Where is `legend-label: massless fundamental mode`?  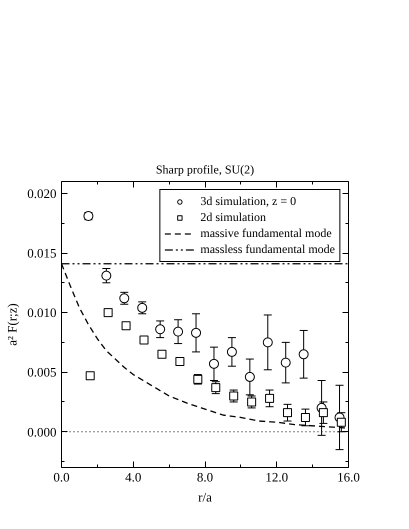
legend-label: massless fundamental mode is located at coordinates (267, 249).